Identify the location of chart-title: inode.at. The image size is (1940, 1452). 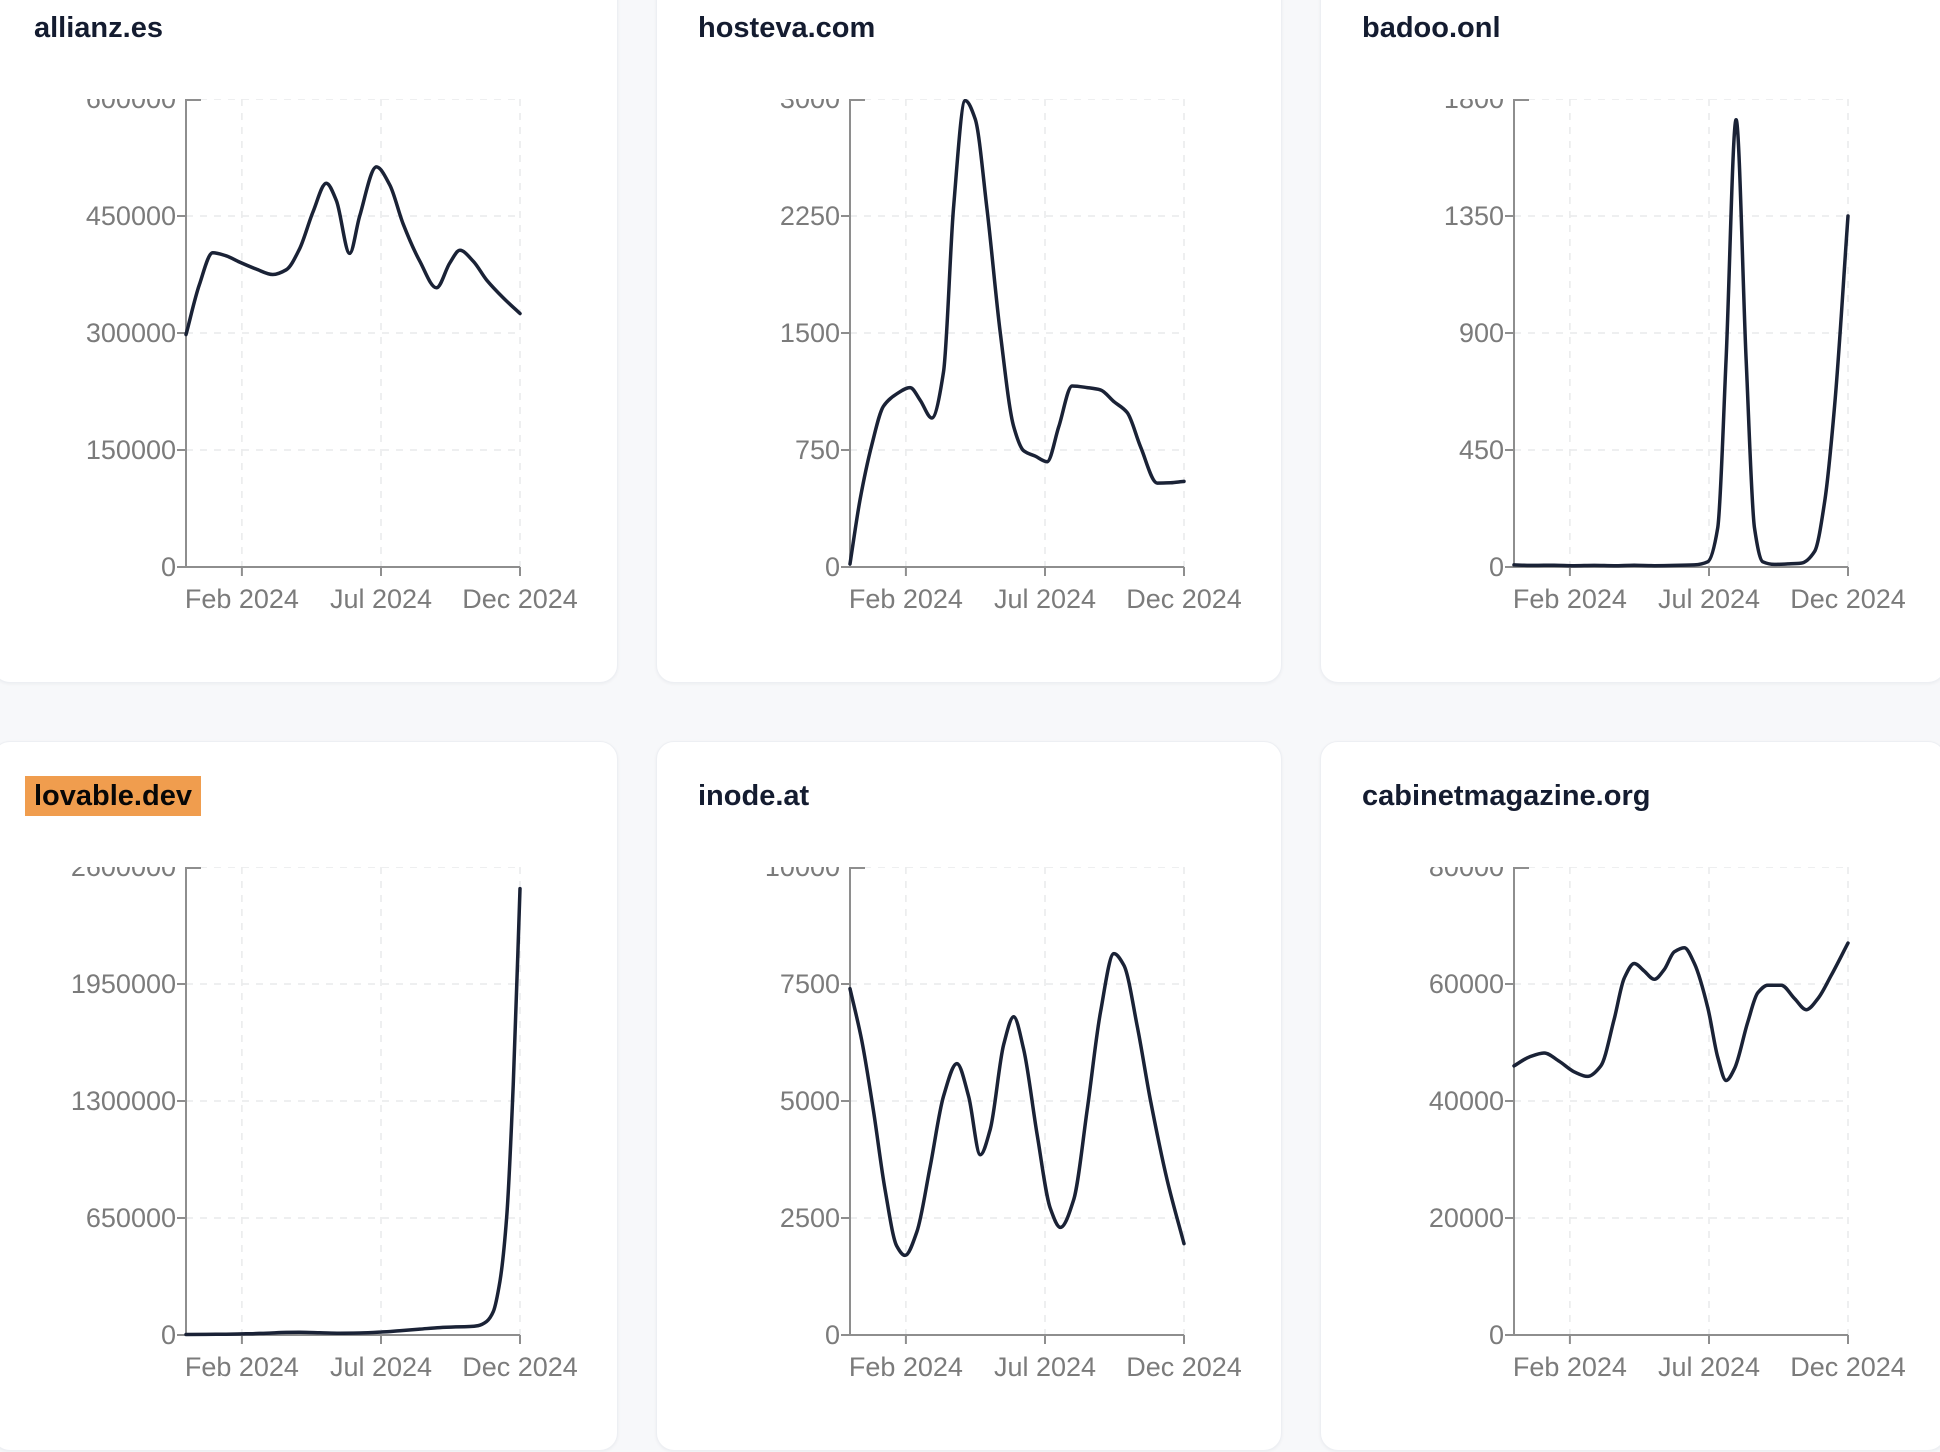
(753, 796).